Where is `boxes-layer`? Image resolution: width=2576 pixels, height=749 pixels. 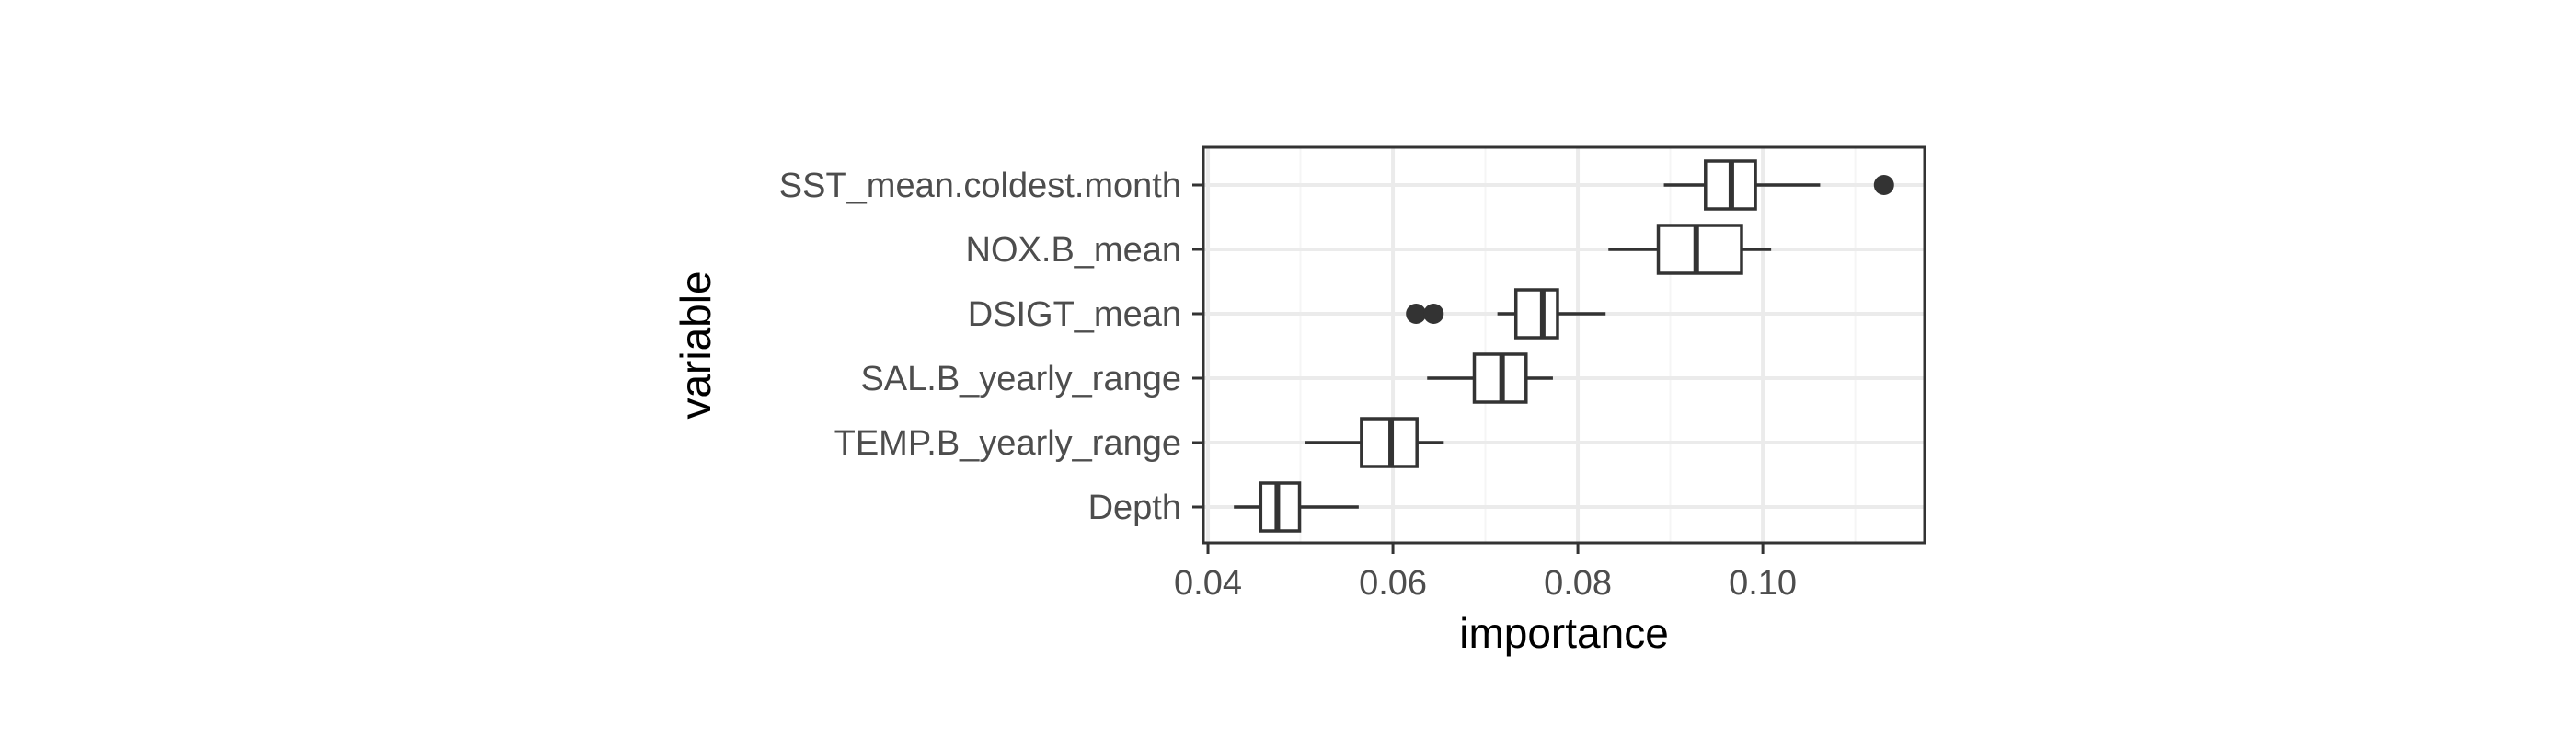 boxes-layer is located at coordinates (1564, 346).